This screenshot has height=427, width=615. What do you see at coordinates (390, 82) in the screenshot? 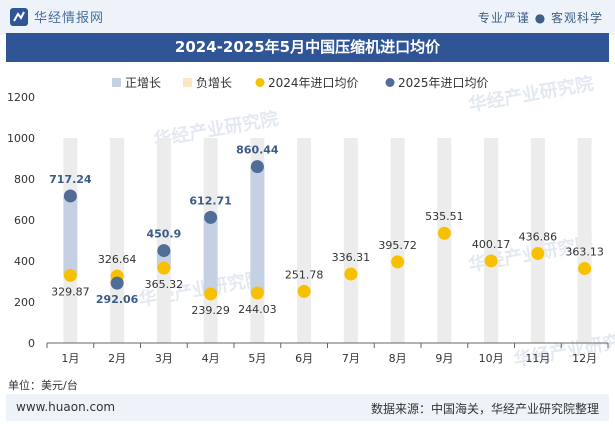
I see `legend-2025-swatch` at bounding box center [390, 82].